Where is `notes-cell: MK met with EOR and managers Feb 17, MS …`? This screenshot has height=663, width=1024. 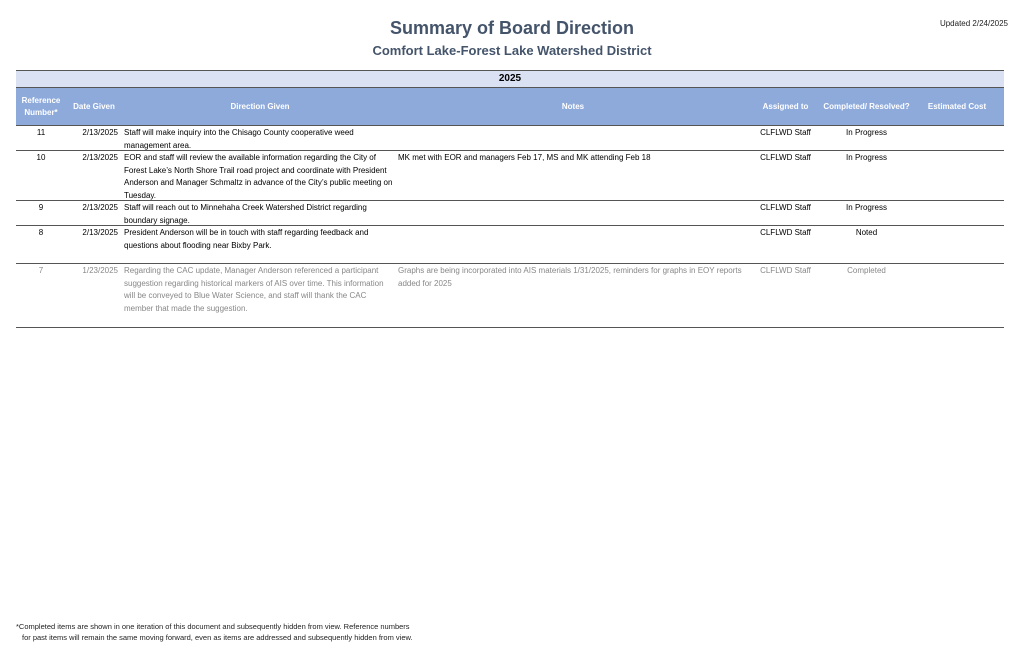
notes-cell: MK met with EOR and managers Feb 17, MS … is located at coordinates (524, 157).